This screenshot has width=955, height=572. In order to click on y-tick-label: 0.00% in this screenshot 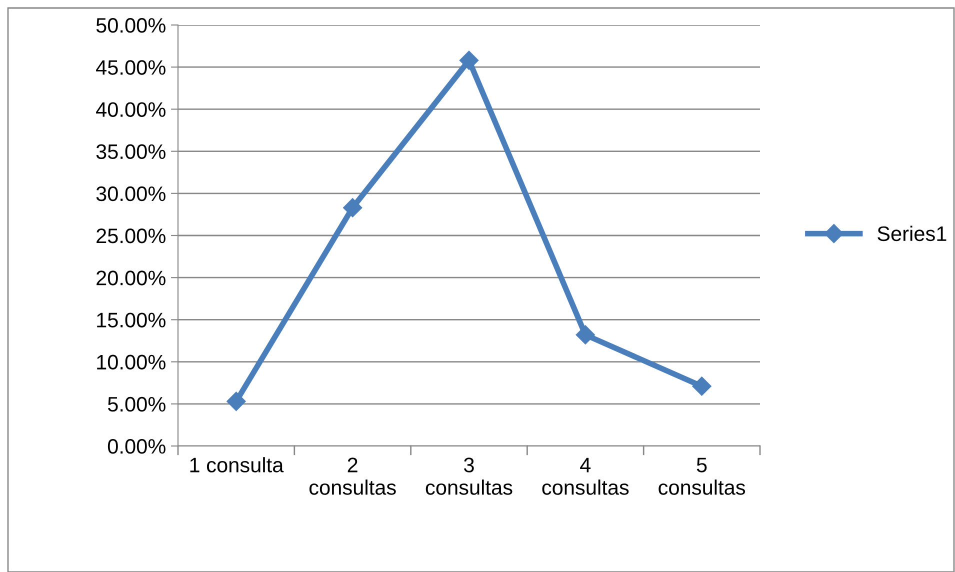, I will do `click(137, 446)`.